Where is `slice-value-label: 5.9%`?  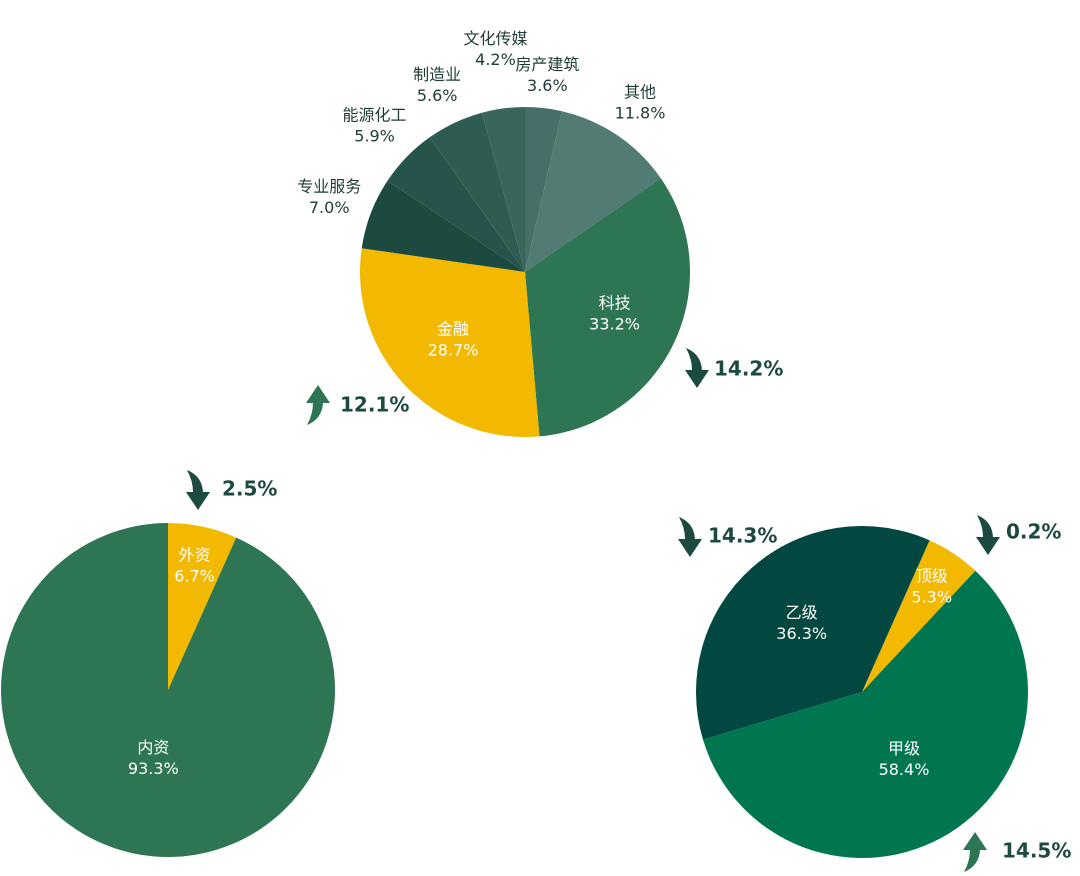 slice-value-label: 5.9% is located at coordinates (374, 136).